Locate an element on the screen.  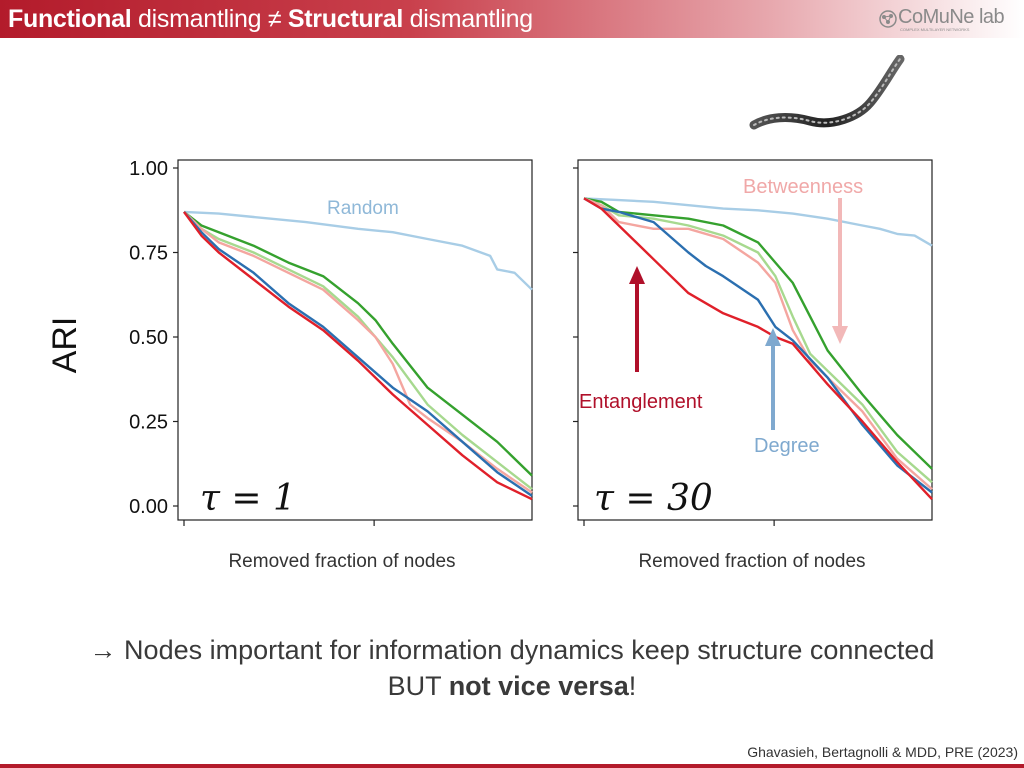
degree-arrow is located at coordinates (773, 379).